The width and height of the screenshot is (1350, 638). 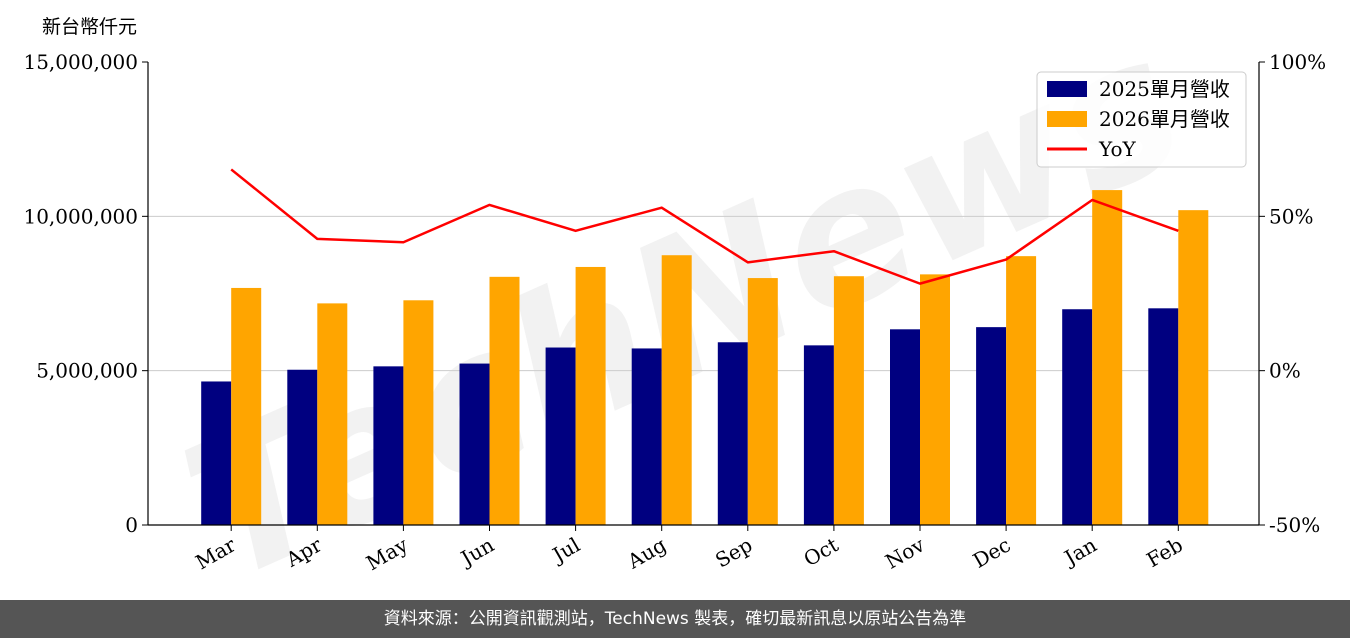 What do you see at coordinates (1164, 552) in the screenshot?
I see `x-tick-label-feb: Feb` at bounding box center [1164, 552].